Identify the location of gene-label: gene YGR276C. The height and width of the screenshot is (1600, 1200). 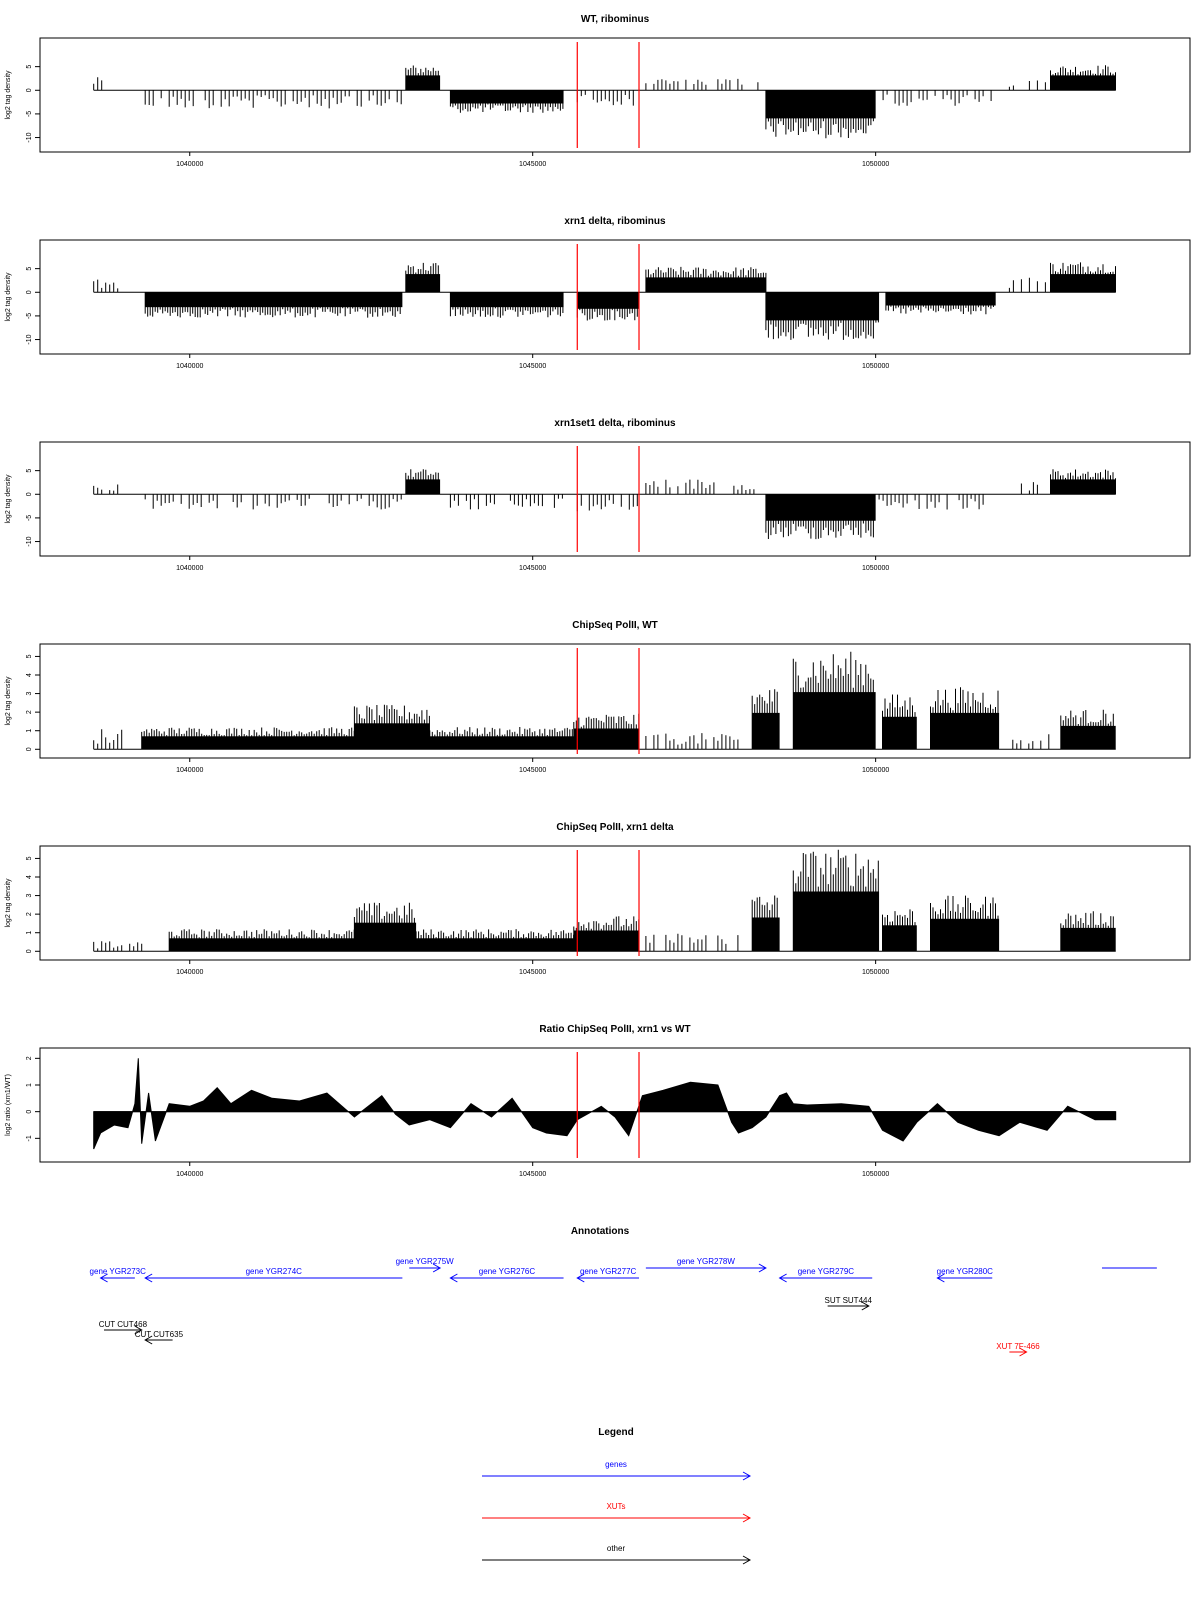
(507, 1271).